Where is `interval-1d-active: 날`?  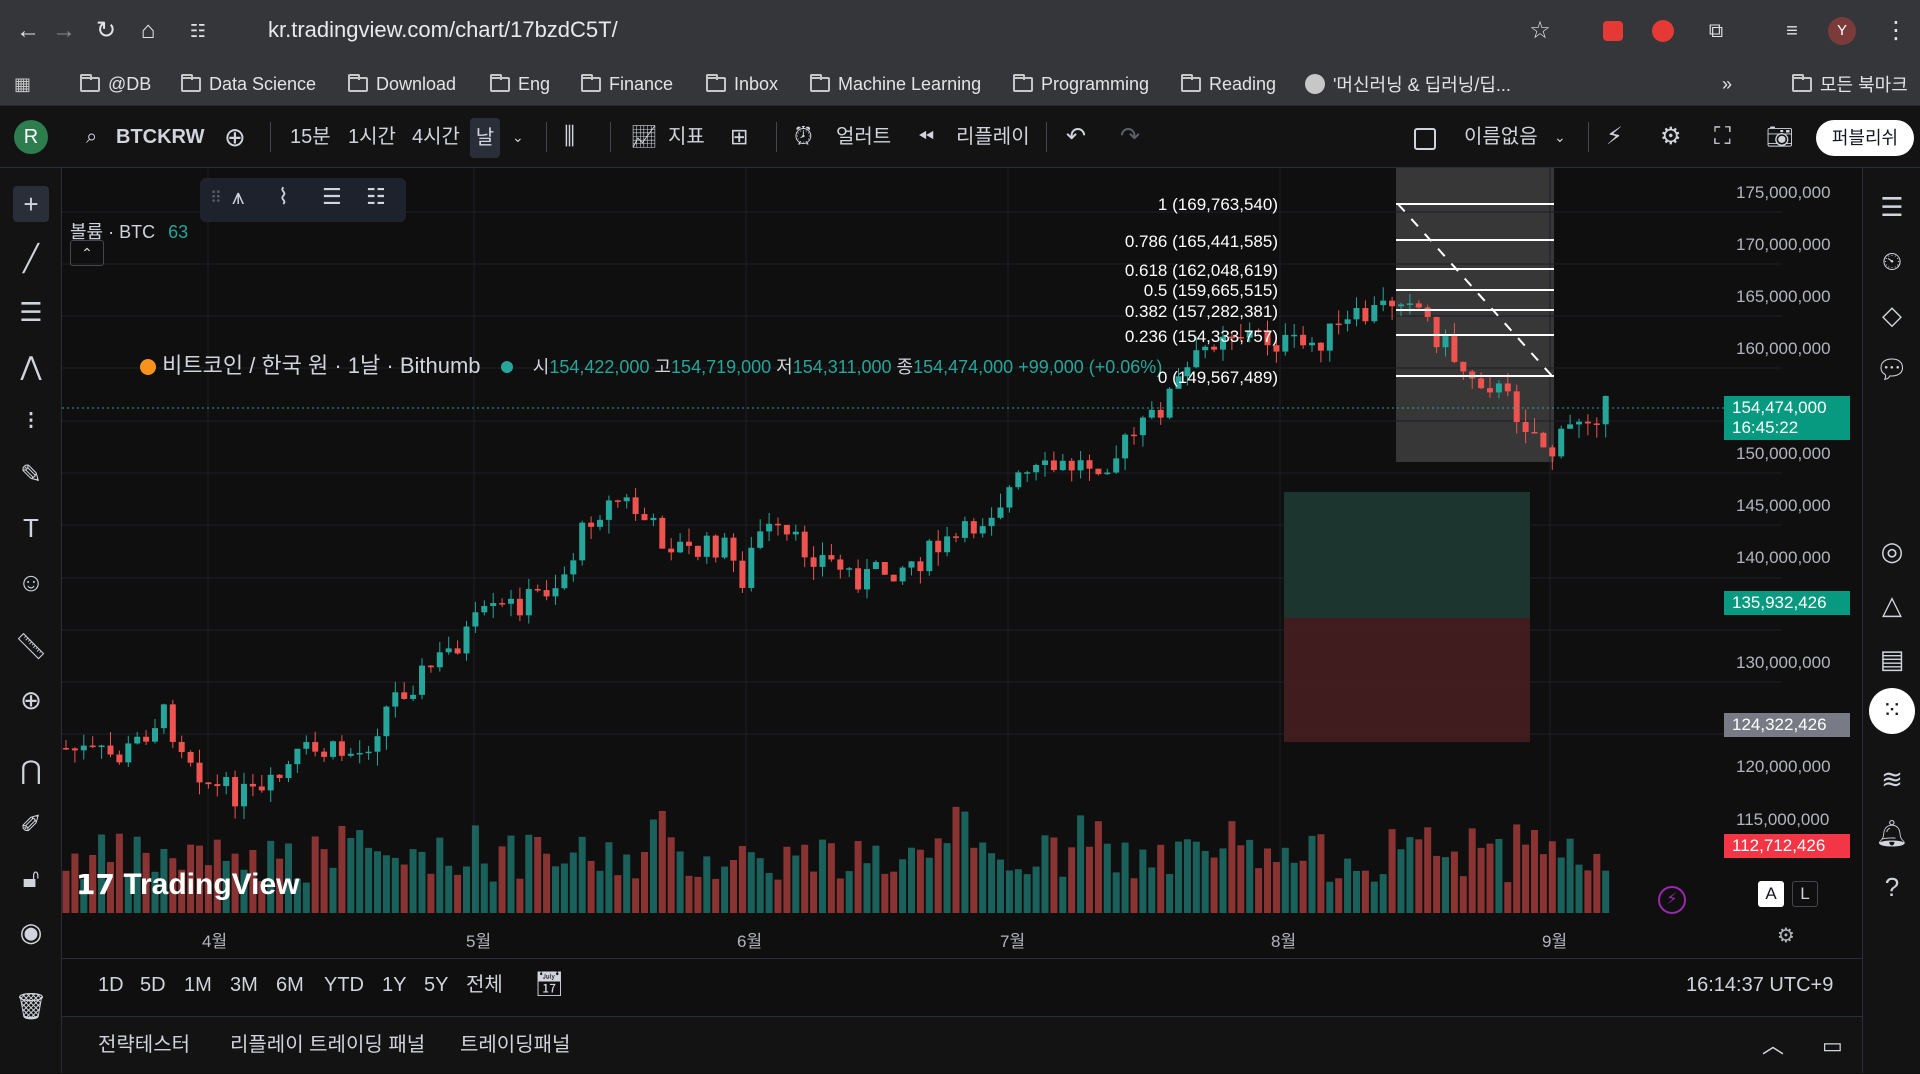 interval-1d-active: 날 is located at coordinates (485, 138).